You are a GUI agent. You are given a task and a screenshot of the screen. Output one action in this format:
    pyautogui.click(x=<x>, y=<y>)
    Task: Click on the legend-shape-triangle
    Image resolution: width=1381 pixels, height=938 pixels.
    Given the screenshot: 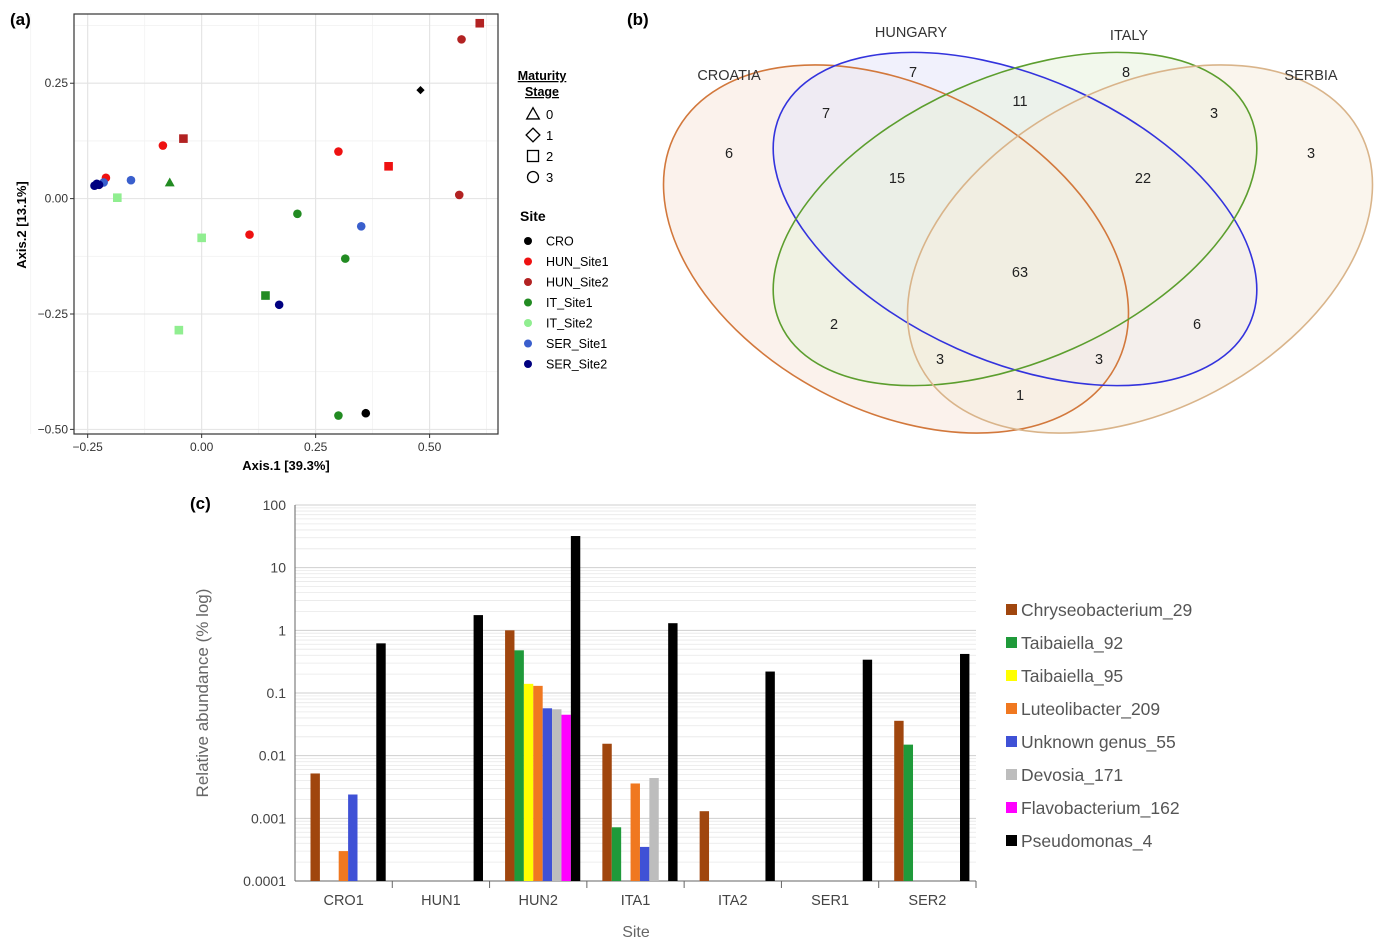 What is the action you would take?
    pyautogui.click(x=533, y=113)
    